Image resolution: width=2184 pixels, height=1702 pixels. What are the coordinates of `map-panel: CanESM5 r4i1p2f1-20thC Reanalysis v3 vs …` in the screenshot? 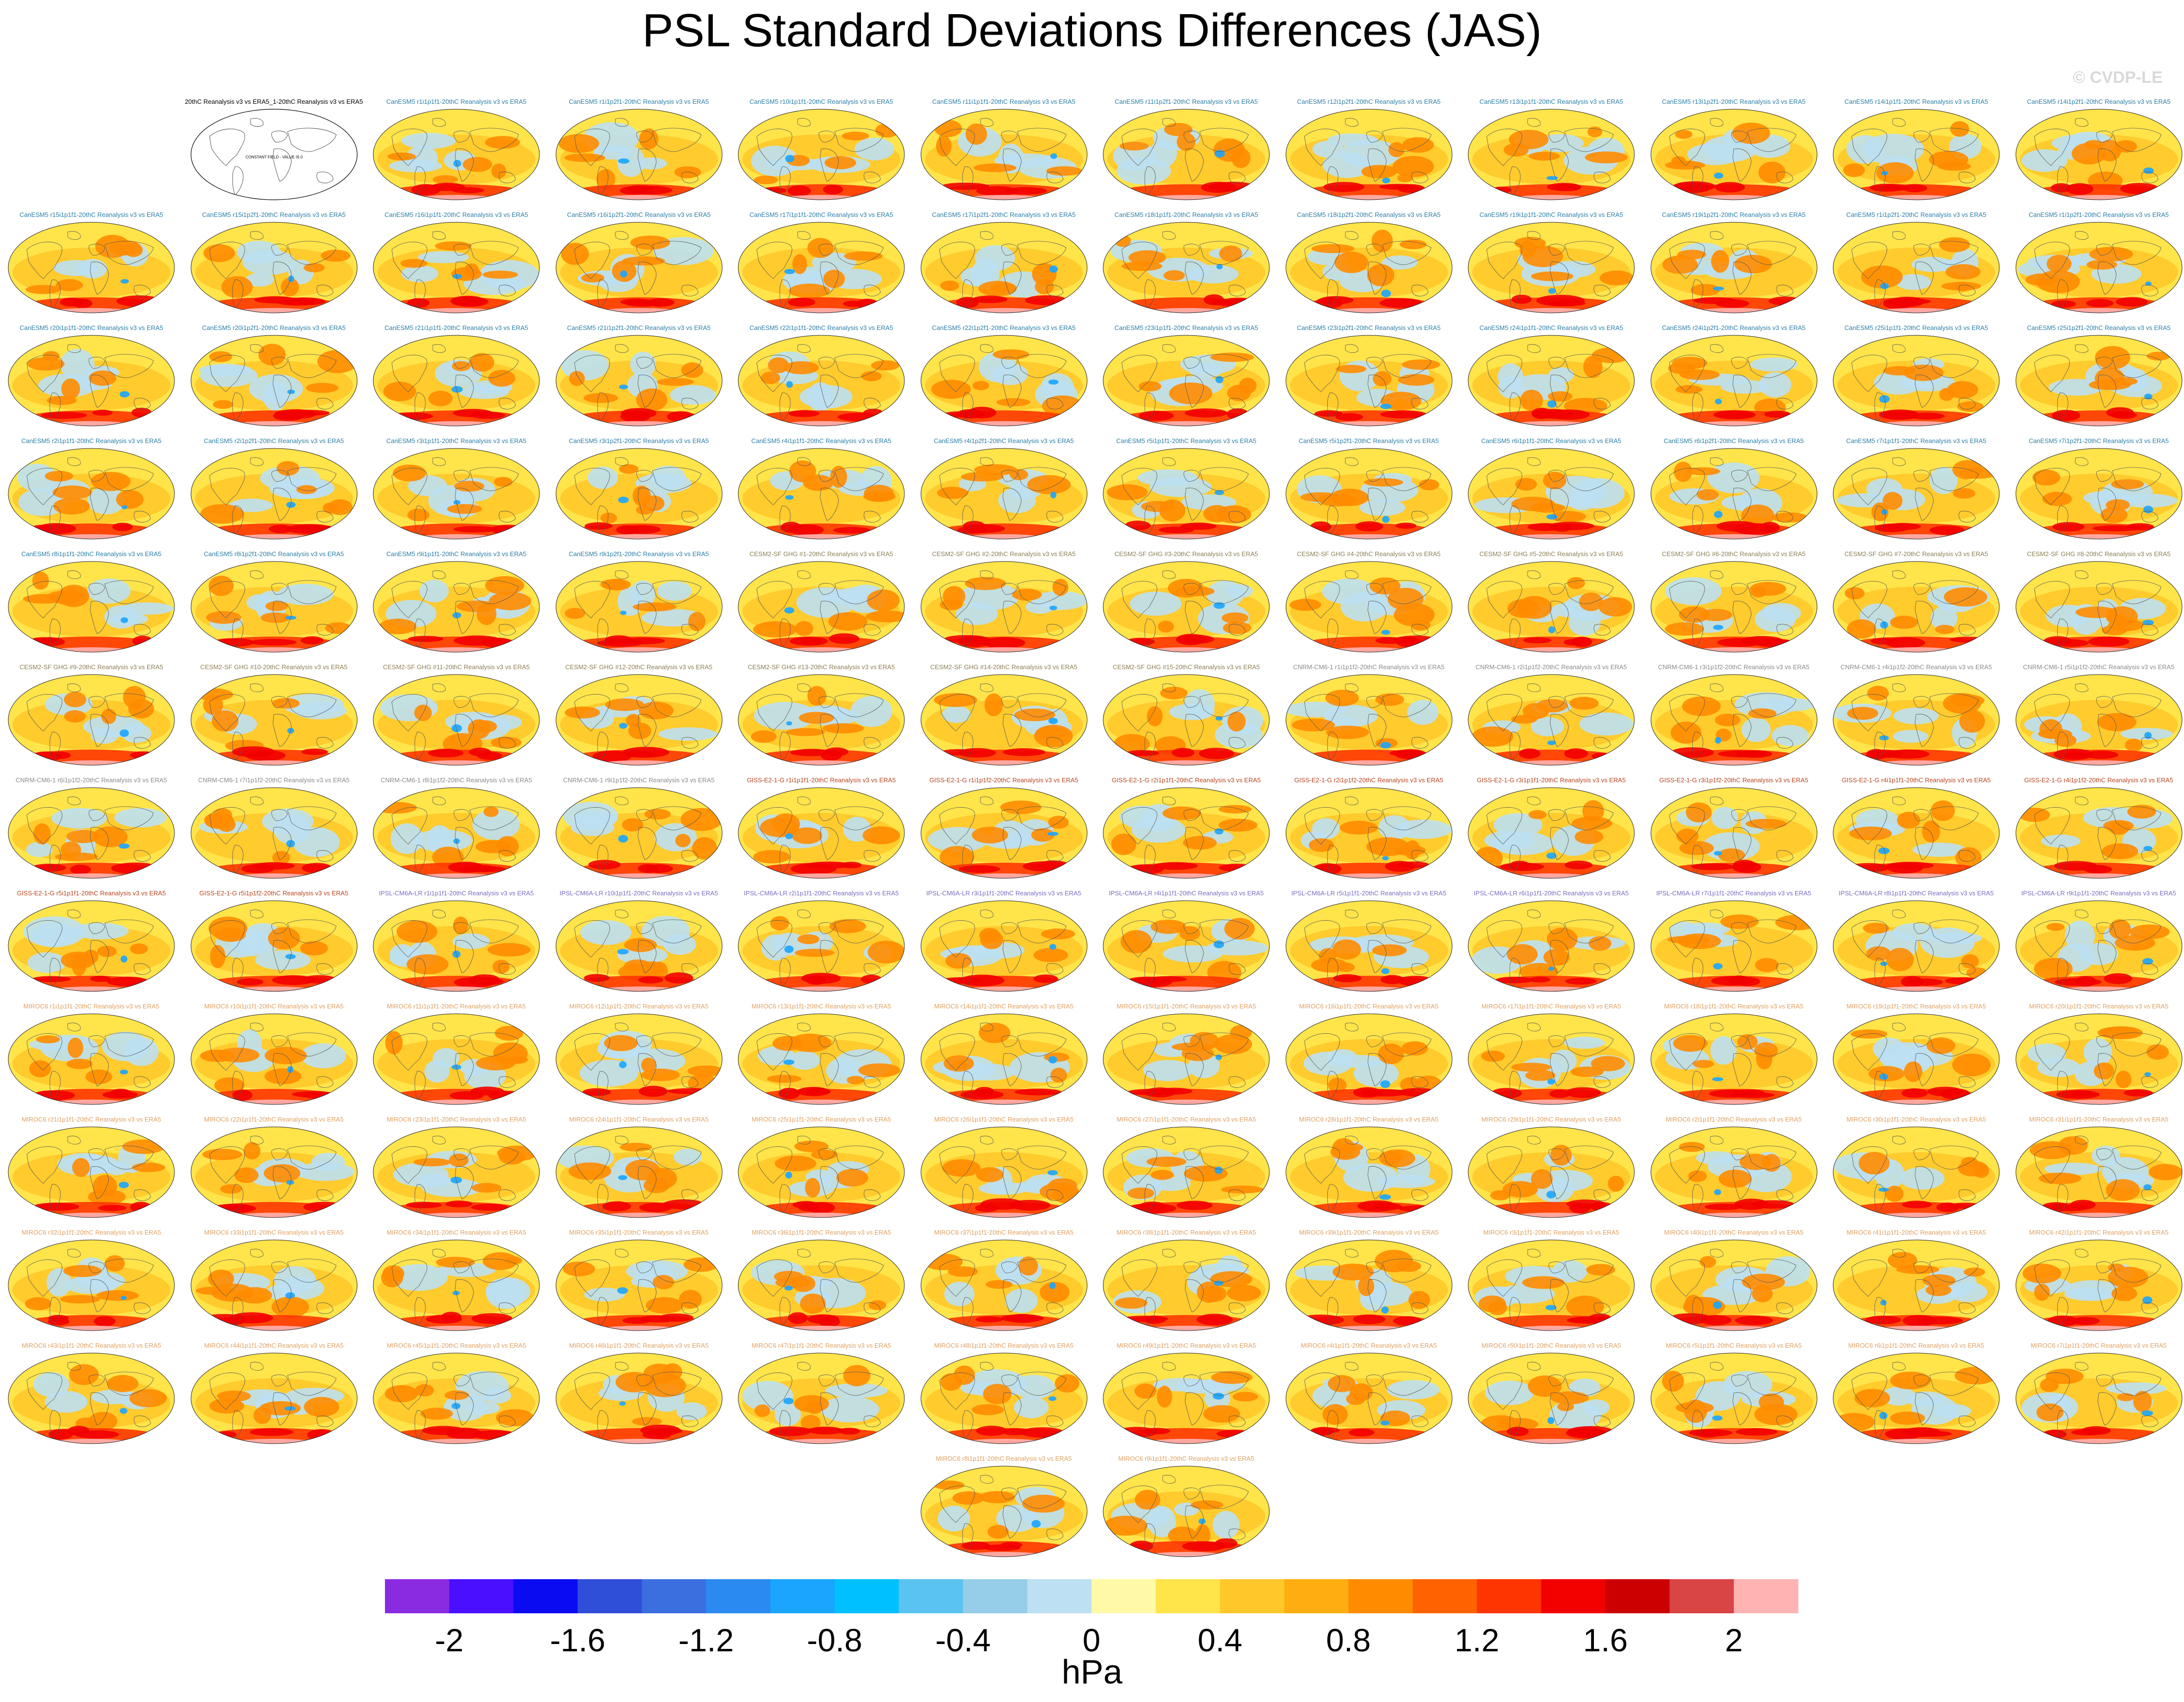 It's located at (1004, 493).